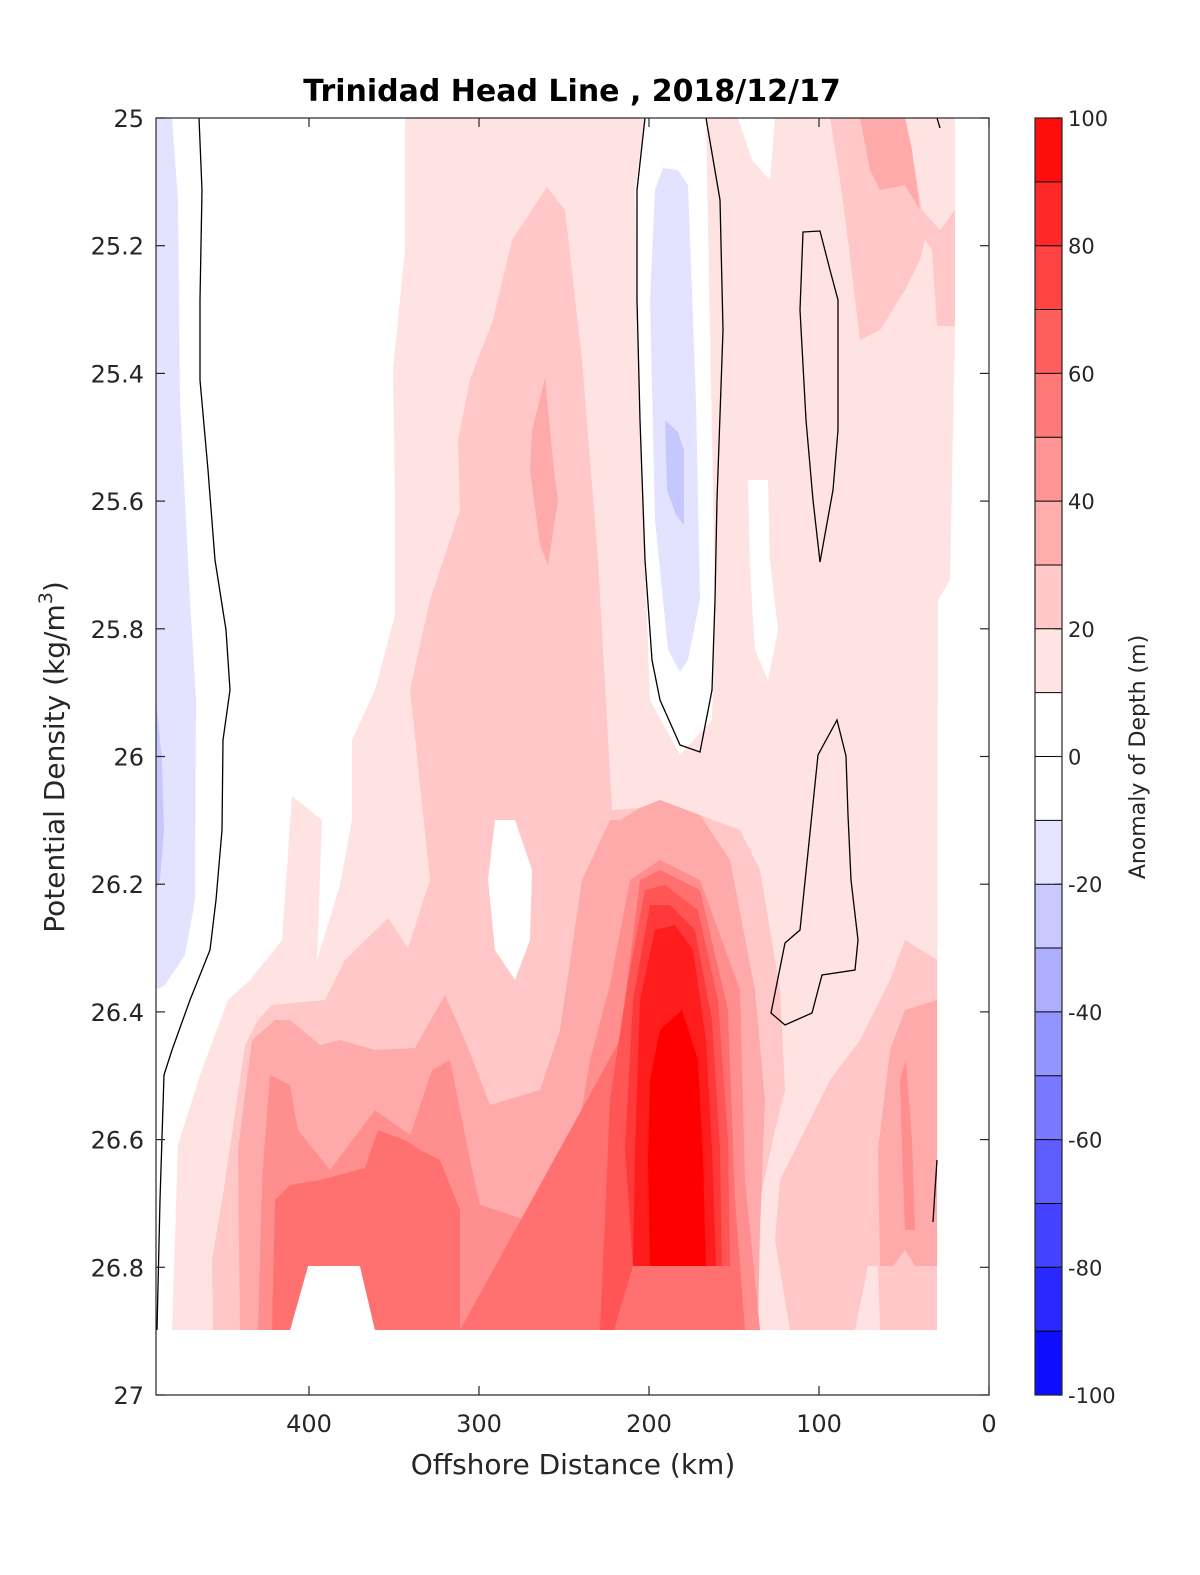 The width and height of the screenshot is (1200, 1575). I want to click on x-tick-label: 400, so click(309, 1424).